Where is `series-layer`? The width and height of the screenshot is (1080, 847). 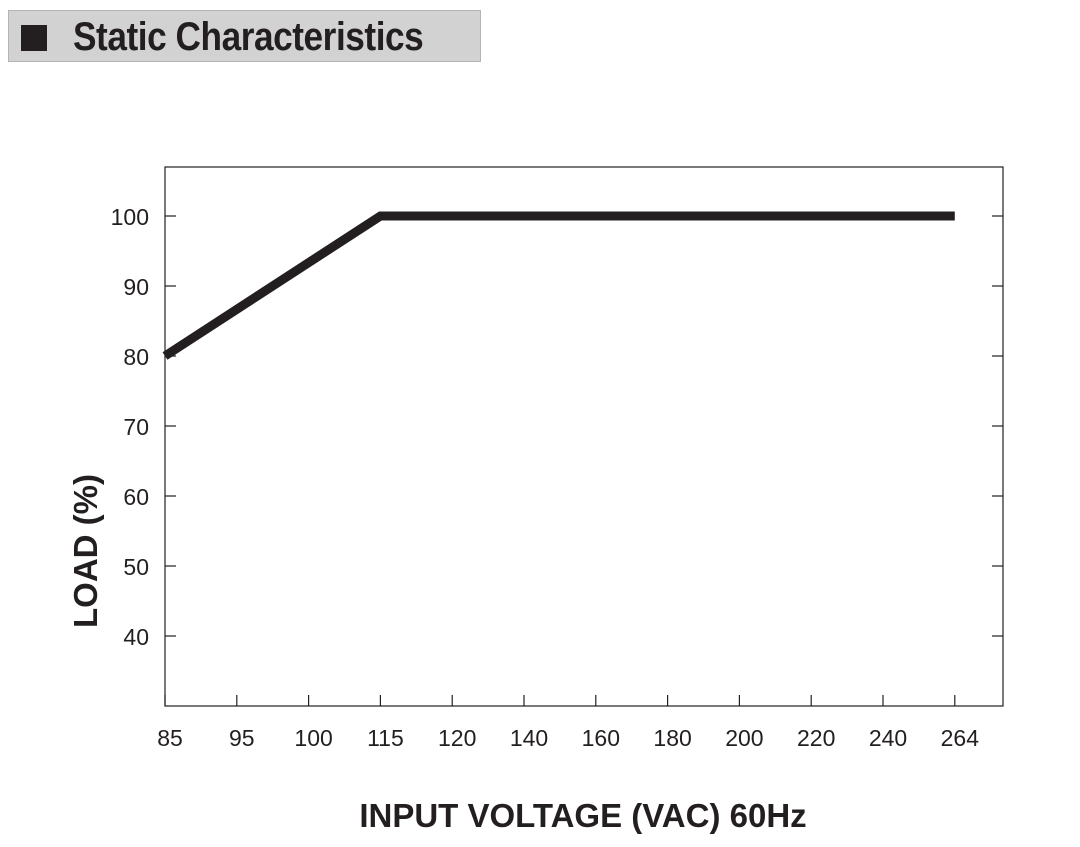
series-layer is located at coordinates (558, 285).